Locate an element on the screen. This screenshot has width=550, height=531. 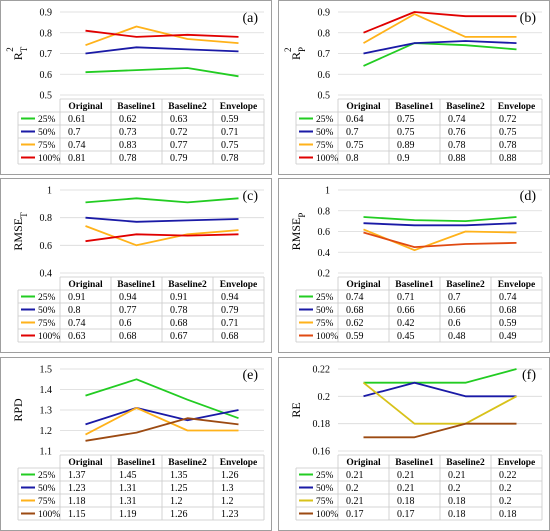
y-axis-label: RMSET is located at coordinates (20, 231).